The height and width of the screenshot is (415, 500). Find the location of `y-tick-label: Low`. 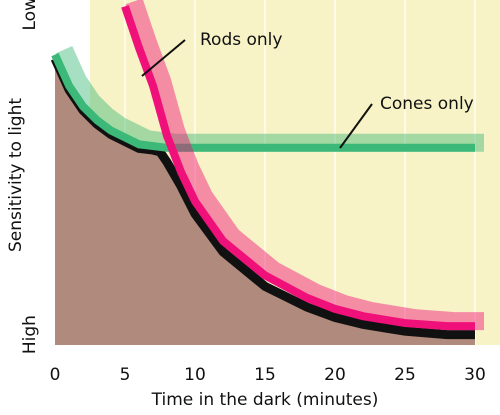

y-tick-label: Low is located at coordinates (30, 15).